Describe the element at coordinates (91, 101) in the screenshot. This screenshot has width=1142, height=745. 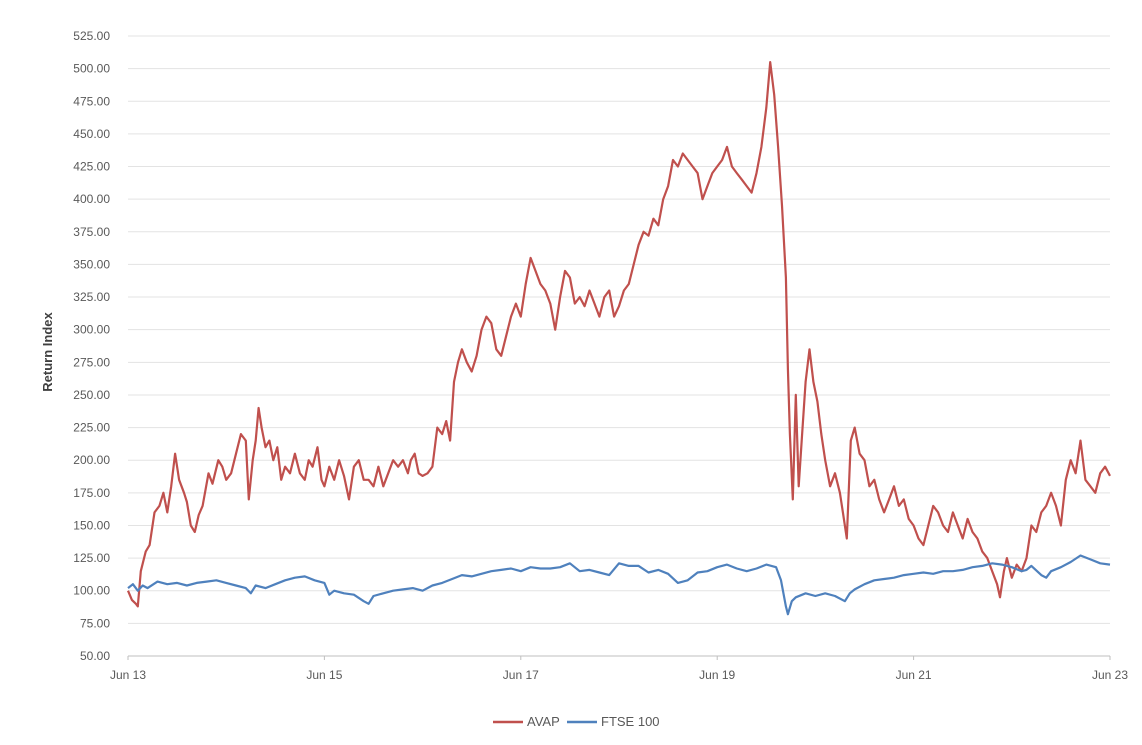
I see `y-tick-label: 475.00` at that location.